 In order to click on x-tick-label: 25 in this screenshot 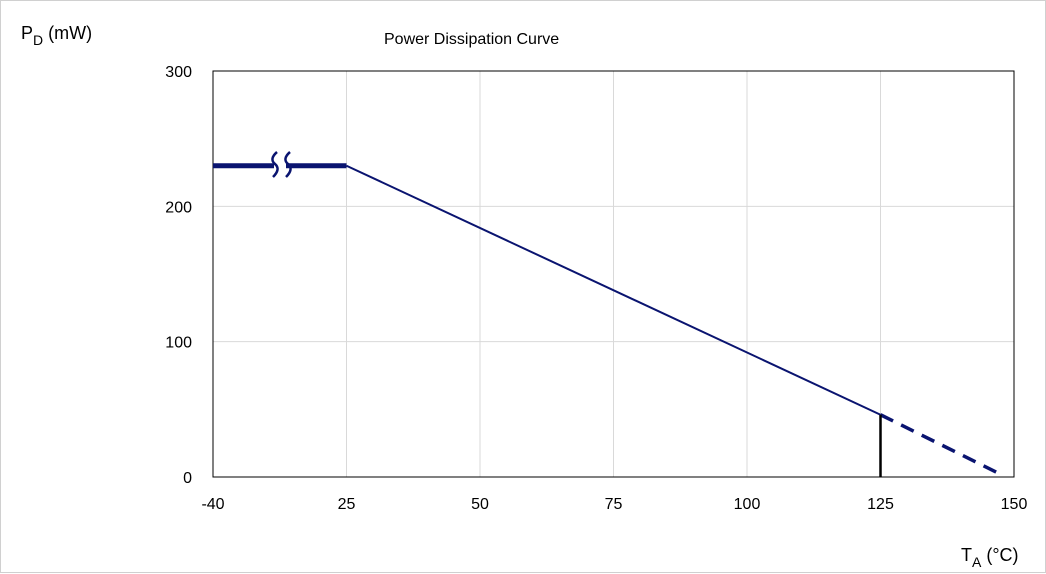, I will do `click(347, 504)`.